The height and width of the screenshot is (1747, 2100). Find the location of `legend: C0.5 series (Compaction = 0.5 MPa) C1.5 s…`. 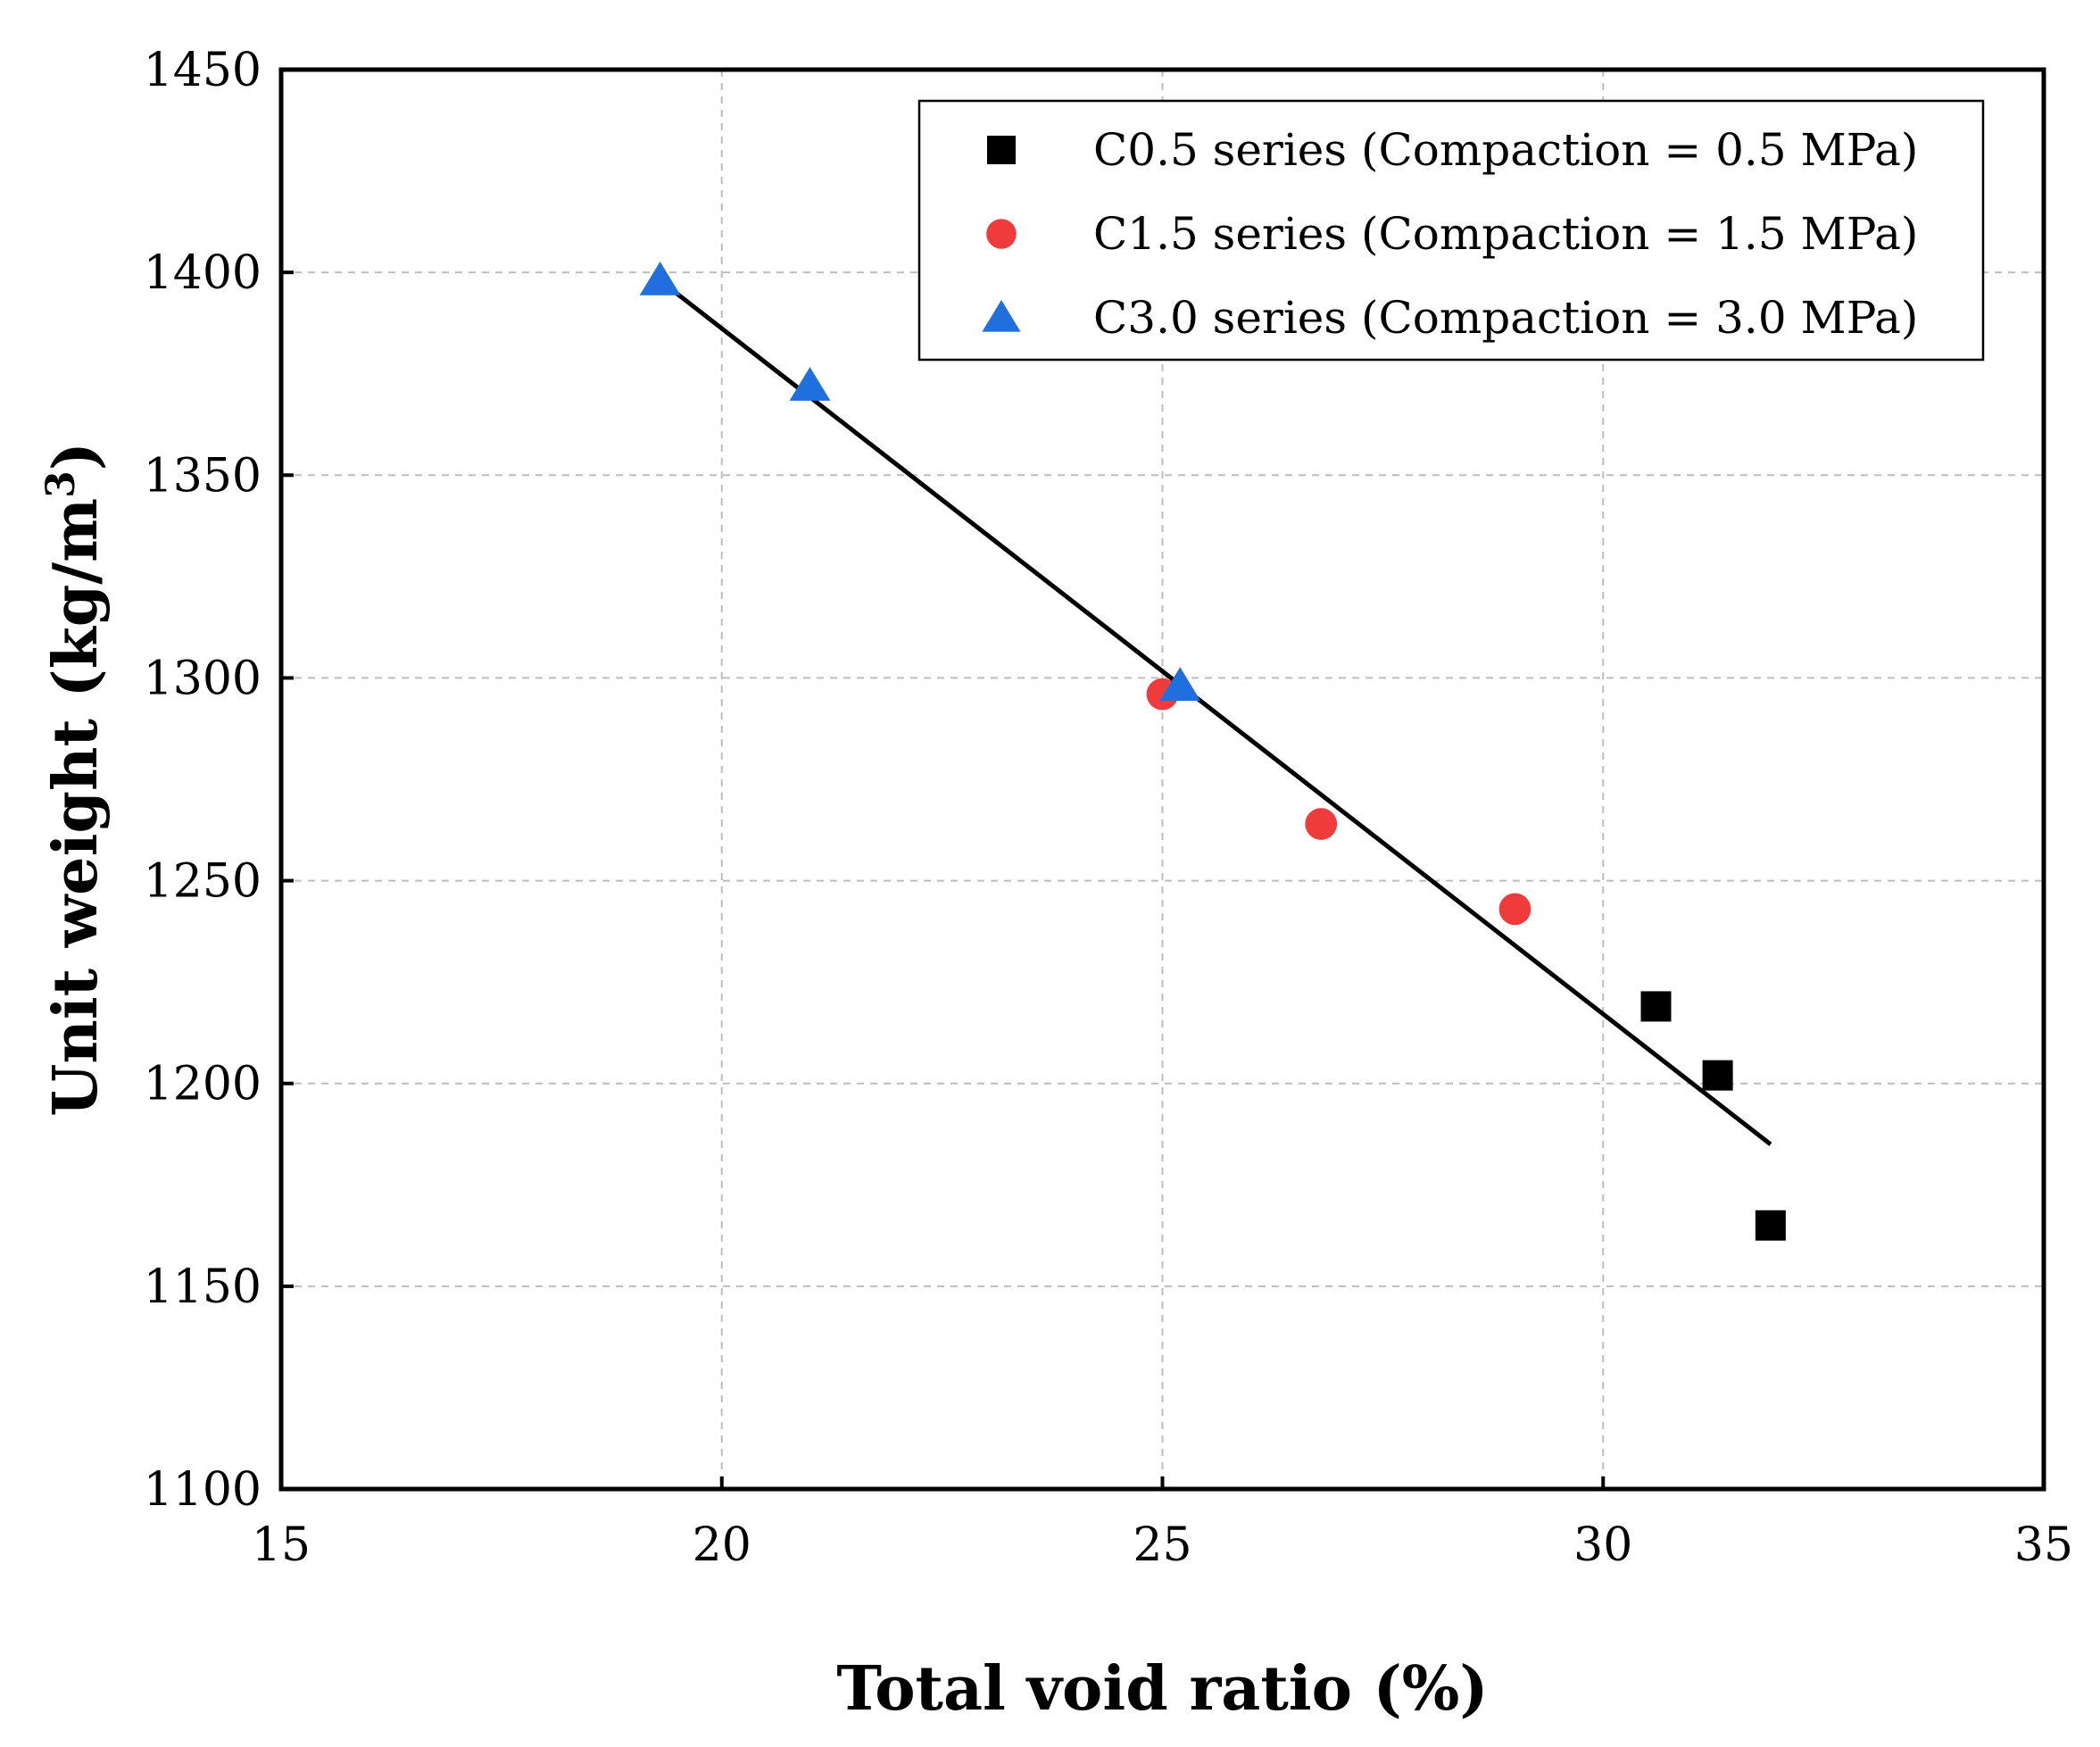

legend: C0.5 series (Compaction = 0.5 MPa) C1.5 s… is located at coordinates (1451, 230).